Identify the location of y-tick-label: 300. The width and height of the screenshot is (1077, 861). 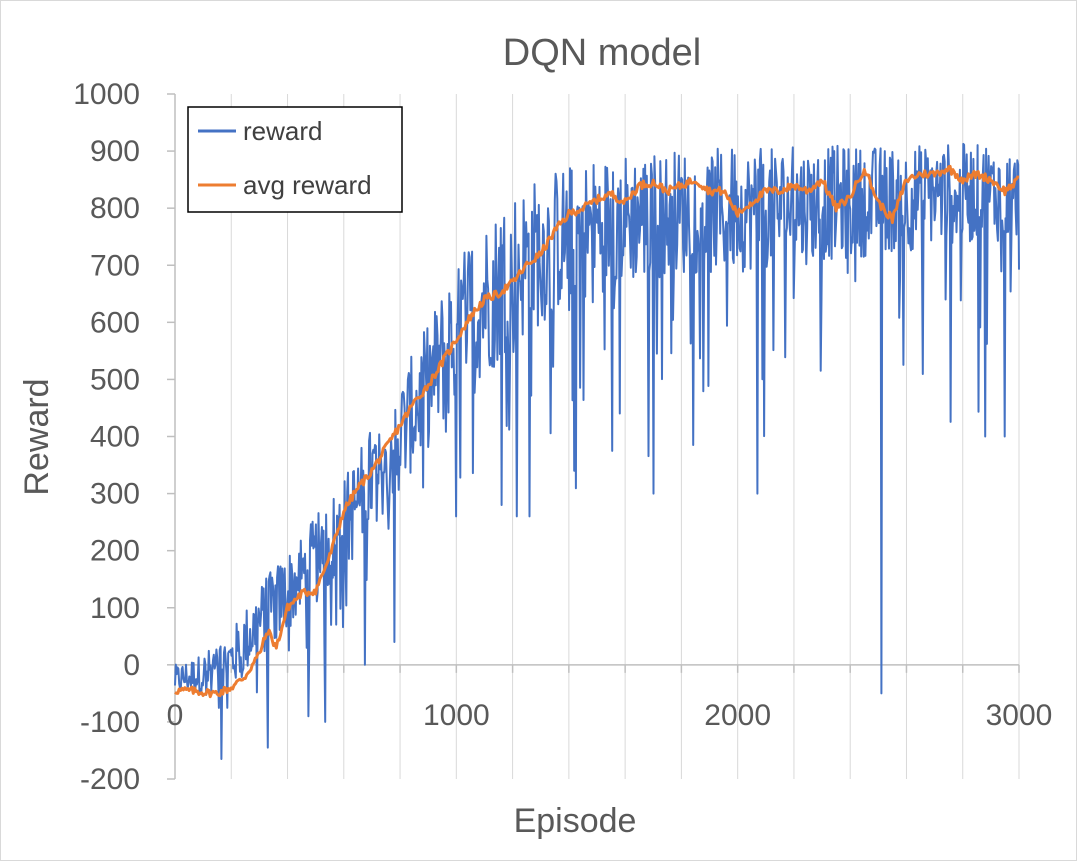
(115, 494).